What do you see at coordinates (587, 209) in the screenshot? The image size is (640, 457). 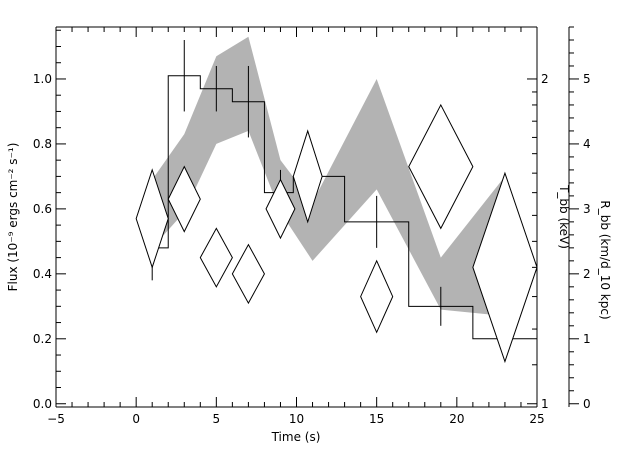 I see `radius-tick-label-3: 3` at bounding box center [587, 209].